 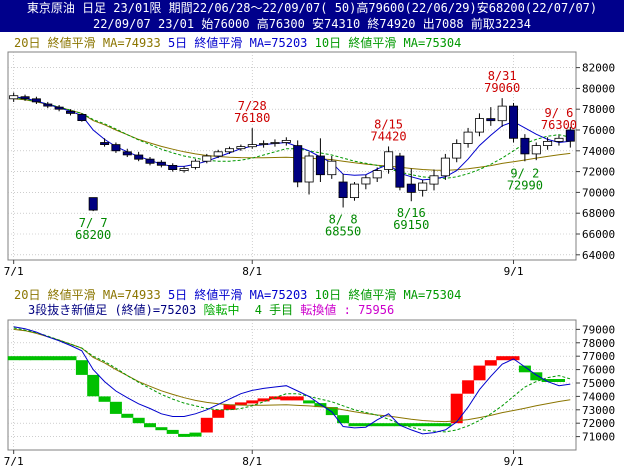 What do you see at coordinates (87, 295) in the screenshot?
I see `bottom-legend-ma20: 20日 終値平滑 MA=74933` at bounding box center [87, 295].